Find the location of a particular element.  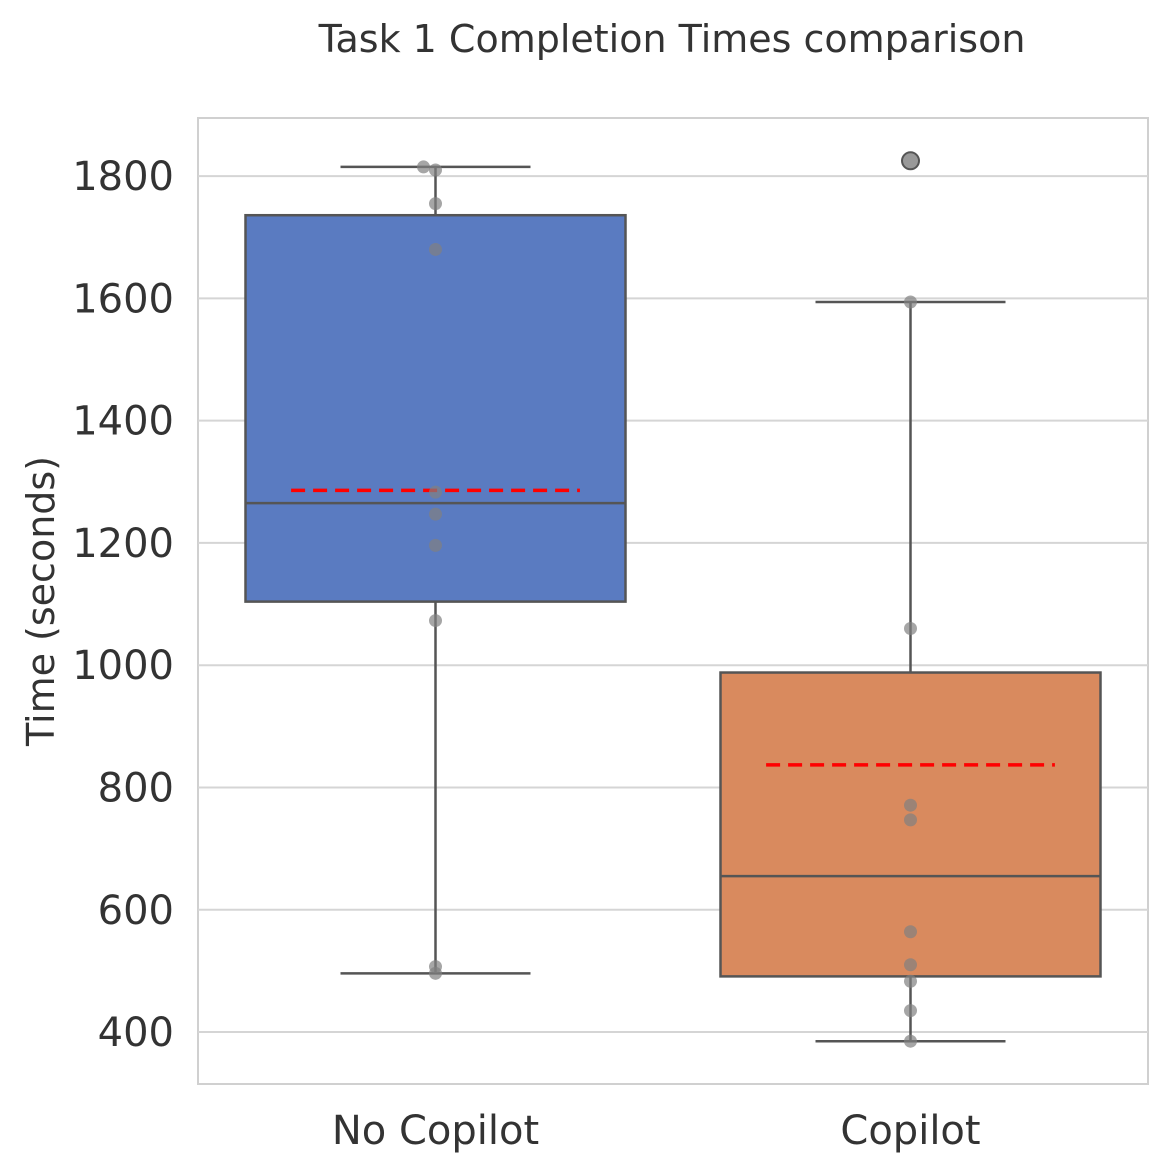

y-axis-label: Time (seconds) is located at coordinates (41, 601).